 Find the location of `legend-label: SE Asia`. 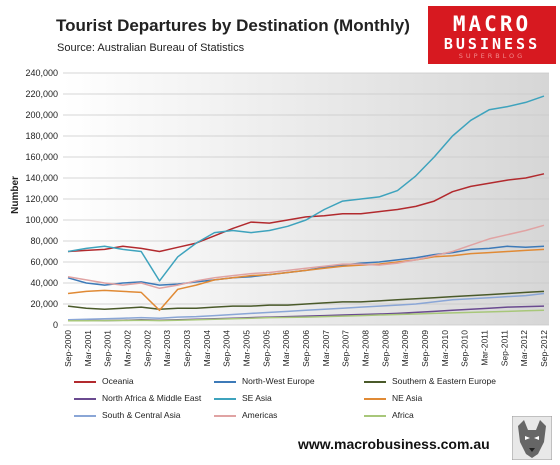

legend-label: SE Asia is located at coordinates (257, 398).